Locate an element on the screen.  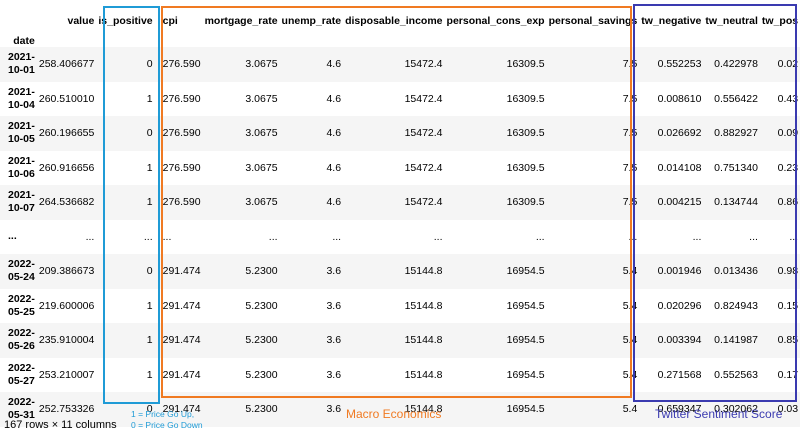
column-header-tw-neutral: tw_neutral is located at coordinates (731, 21).